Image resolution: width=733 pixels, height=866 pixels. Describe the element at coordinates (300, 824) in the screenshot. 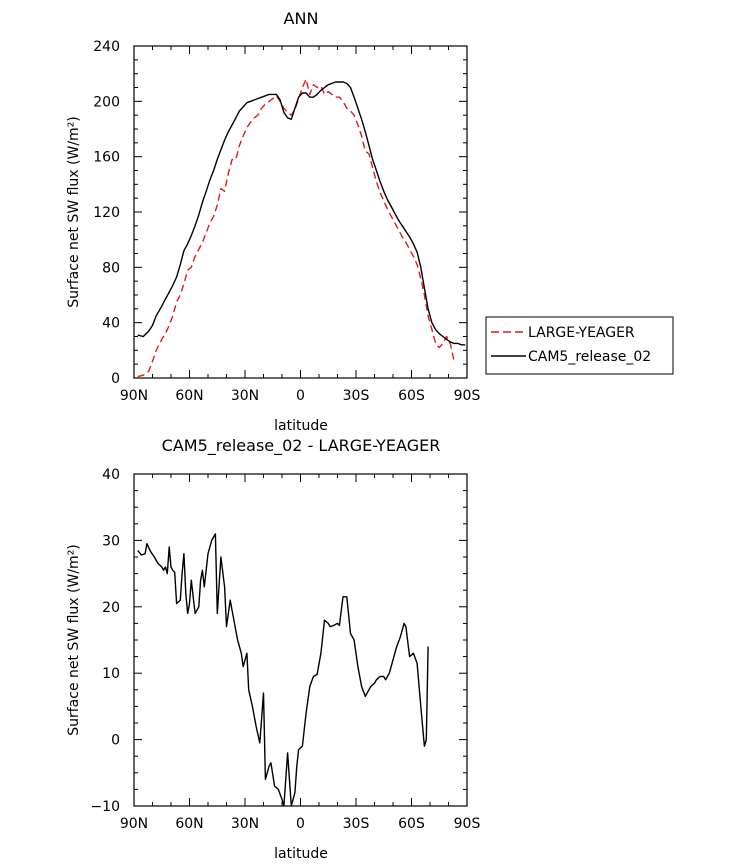

I see `bottom-x-tick-label: 0` at that location.